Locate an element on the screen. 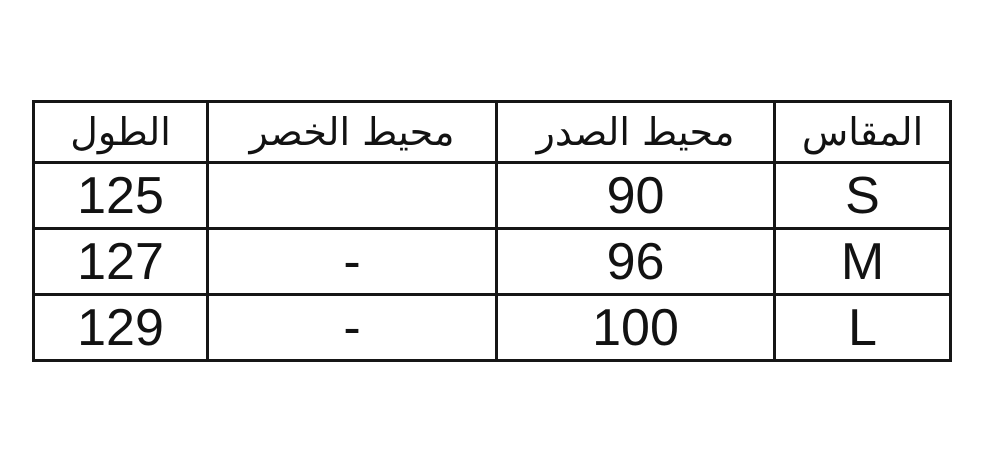  column-header-length: الطول is located at coordinates (120, 132).